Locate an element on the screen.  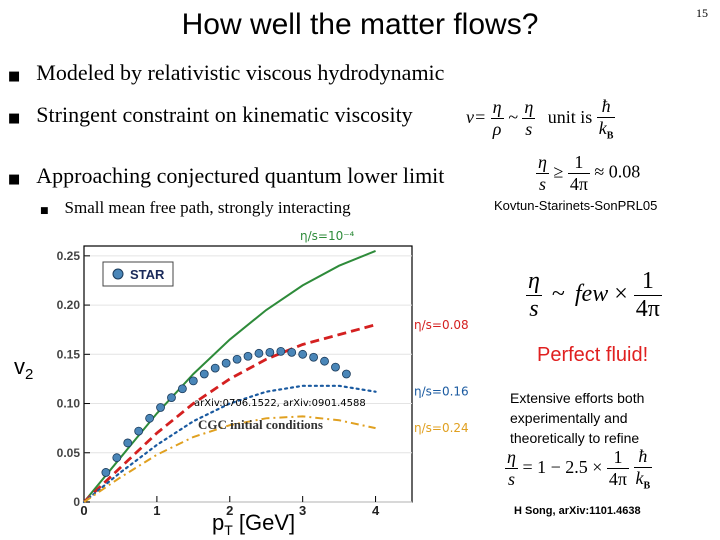
song-citation: H Song, arXiv:1101.4638 is located at coordinates (577, 511).